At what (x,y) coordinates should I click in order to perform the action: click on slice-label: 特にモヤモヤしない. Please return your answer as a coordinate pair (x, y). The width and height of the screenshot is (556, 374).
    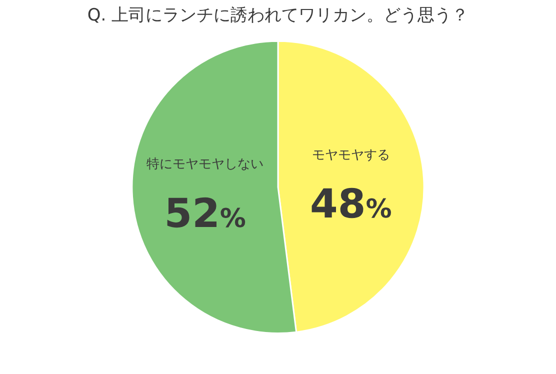
    Looking at the image, I should click on (205, 164).